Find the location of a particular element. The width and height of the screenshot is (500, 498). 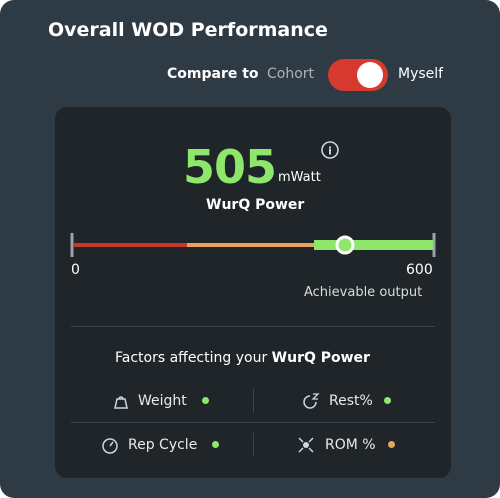

factors-title-prefix: Factors affecting your is located at coordinates (191, 358).